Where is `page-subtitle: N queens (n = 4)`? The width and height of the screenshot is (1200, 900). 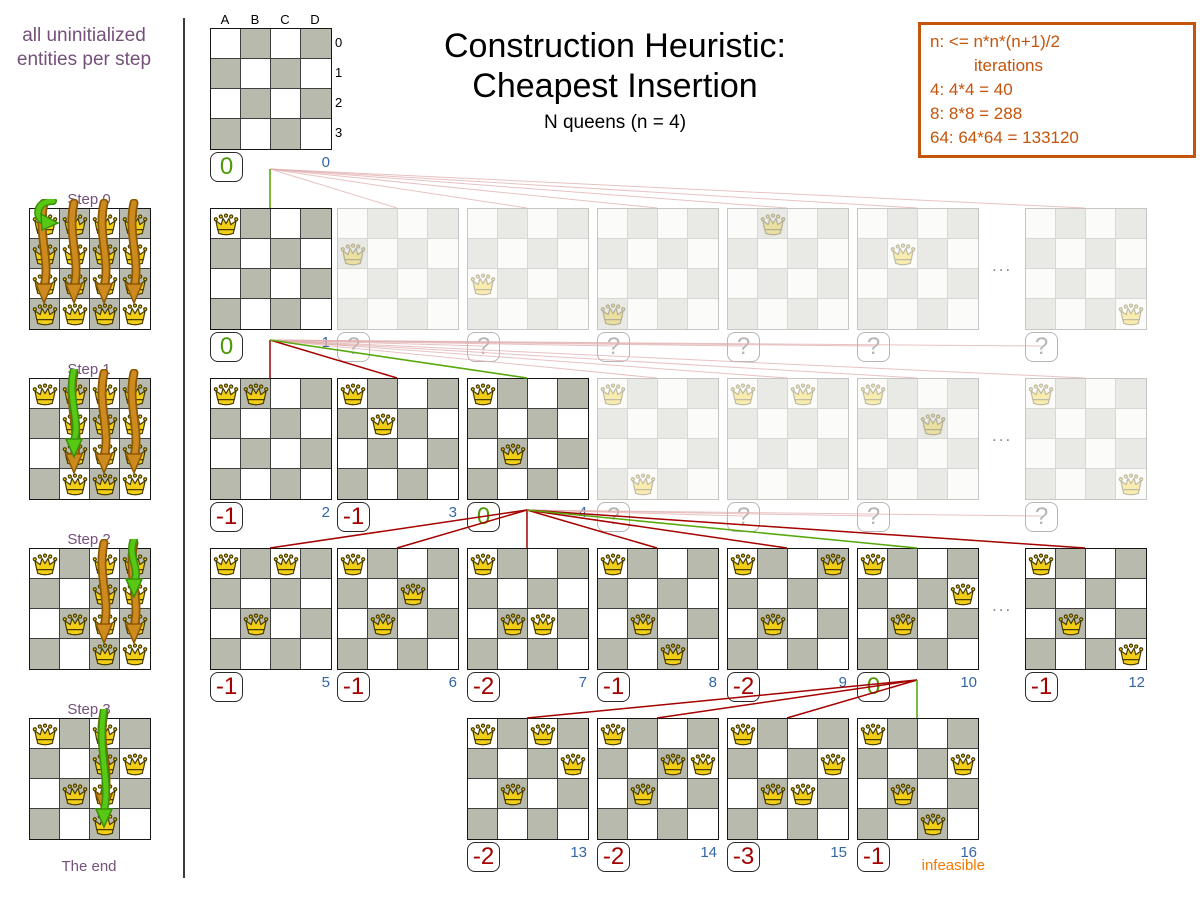
page-subtitle: N queens (n = 4) is located at coordinates (615, 122).